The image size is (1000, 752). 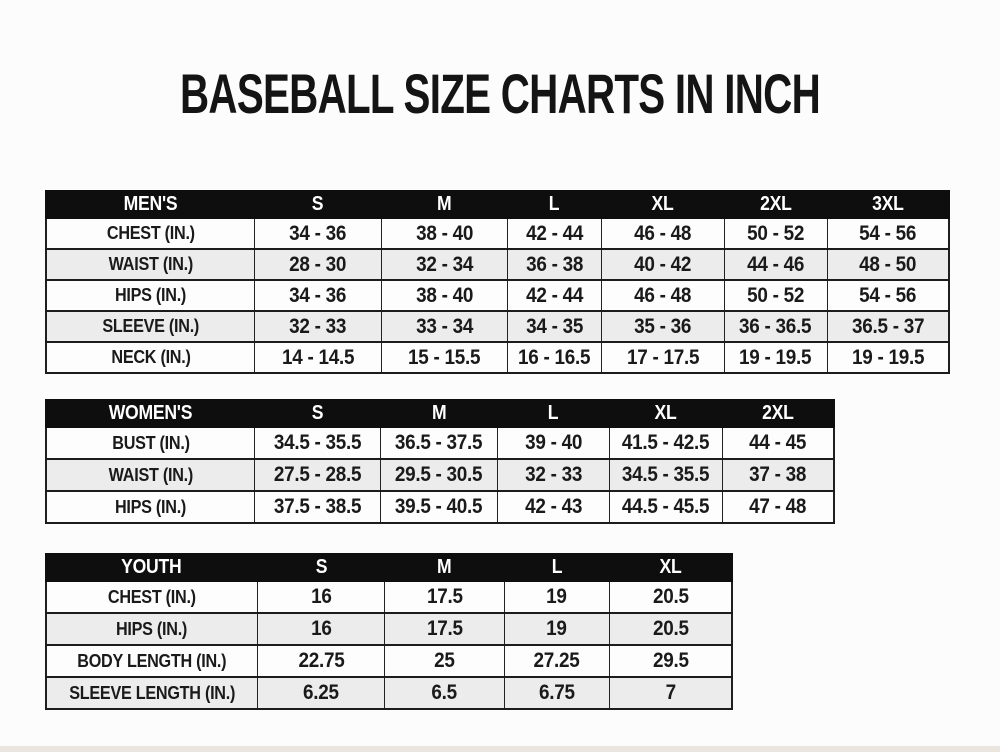 I want to click on mens-column-header-cell: 2XL, so click(x=776, y=204).